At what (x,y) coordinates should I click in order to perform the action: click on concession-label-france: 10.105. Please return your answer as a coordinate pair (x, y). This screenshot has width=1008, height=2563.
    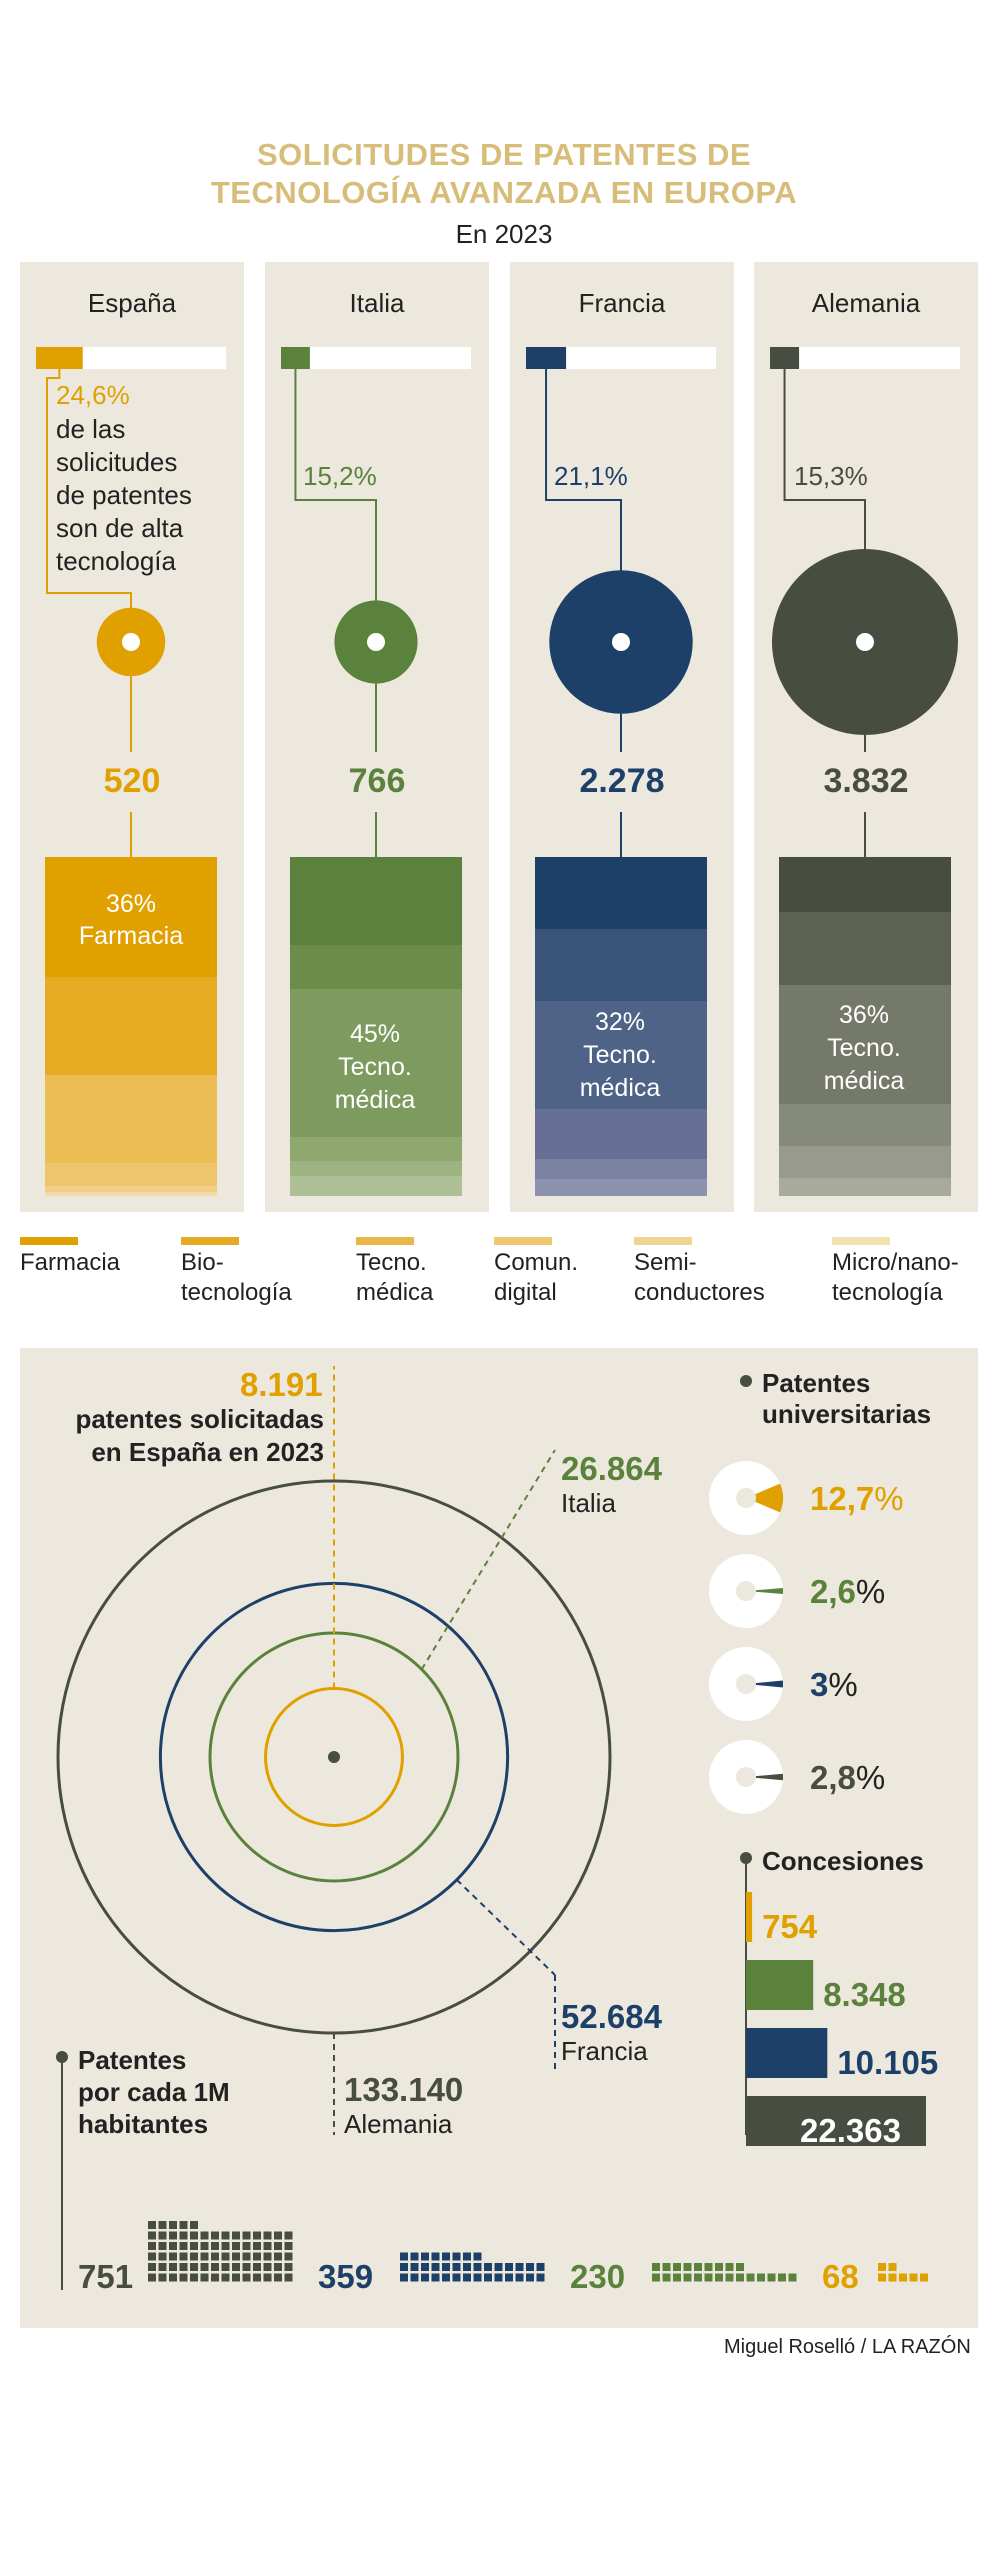
    Looking at the image, I should click on (887, 2062).